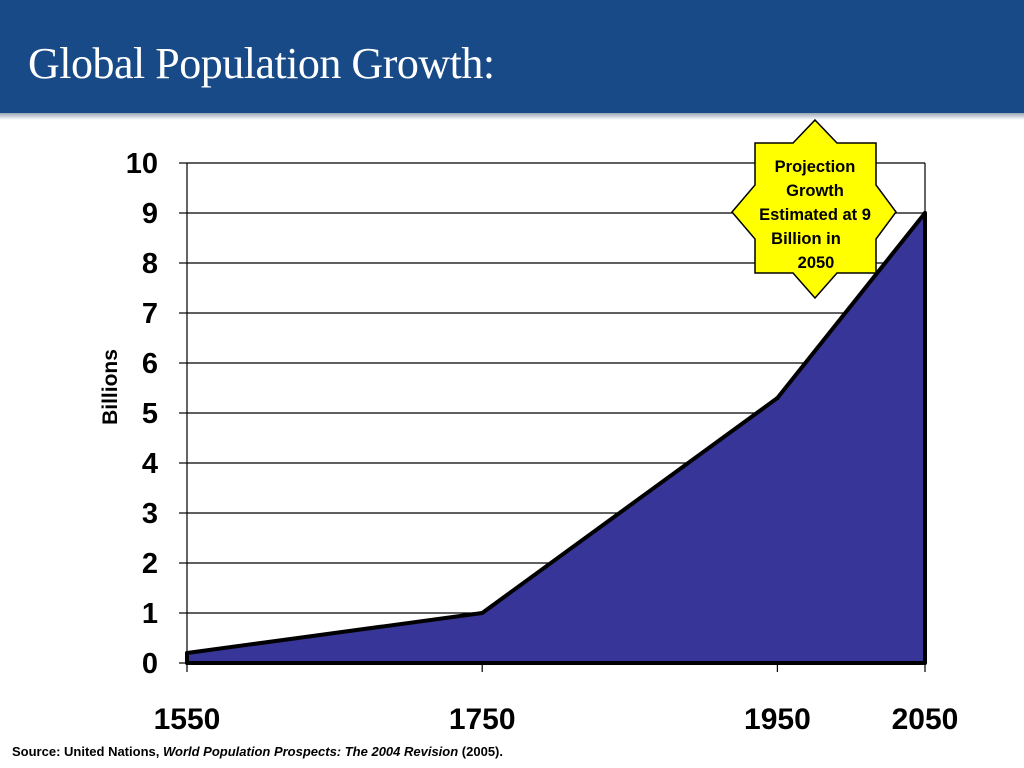  Describe the element at coordinates (142, 164) in the screenshot. I see `y-tick-label: 10` at that location.